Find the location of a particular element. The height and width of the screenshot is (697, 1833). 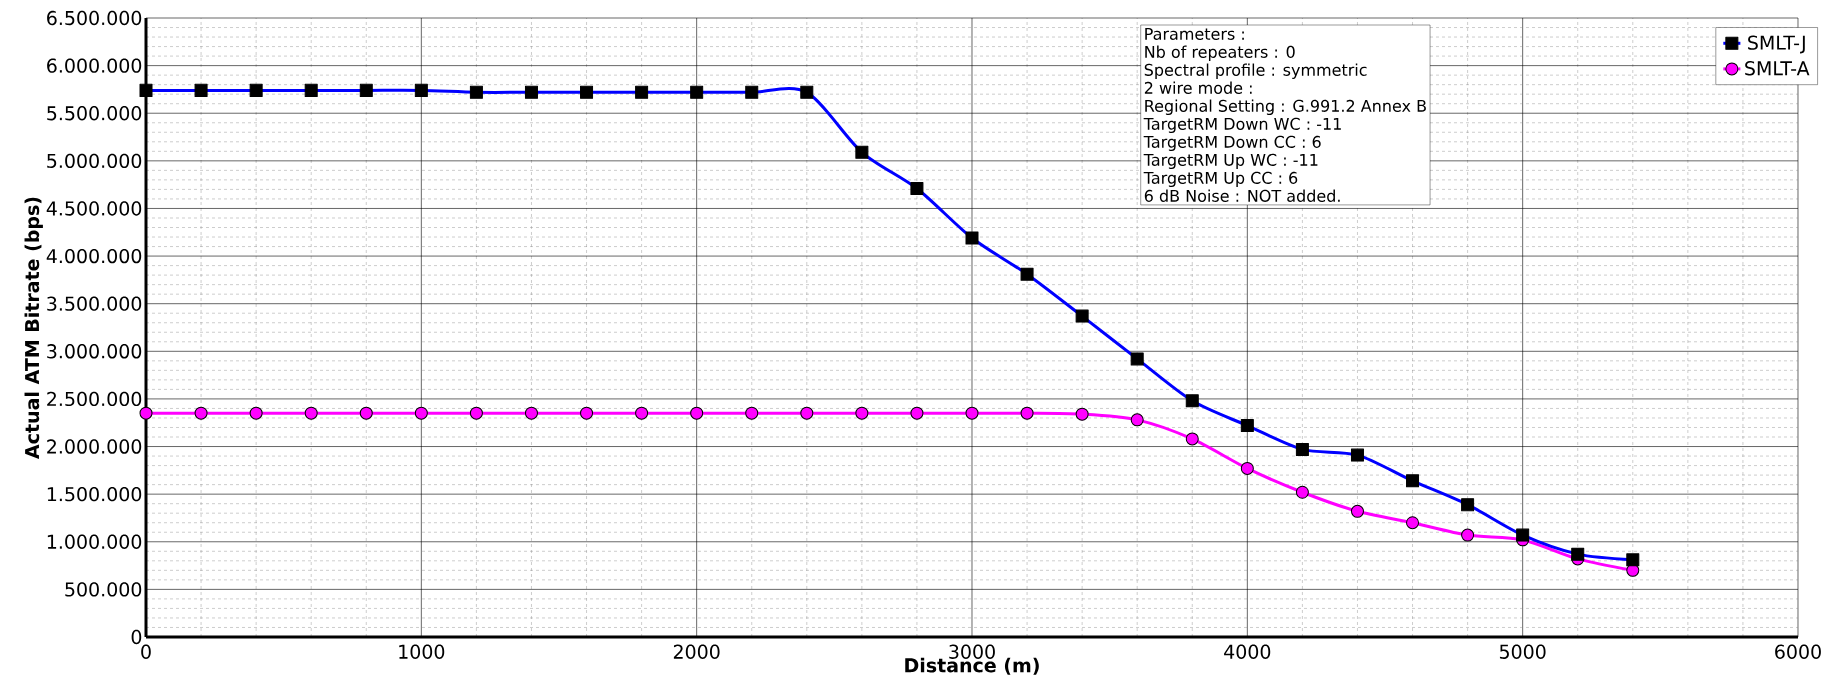

annotation: Spectral profile : symmetric is located at coordinates (1255, 71).